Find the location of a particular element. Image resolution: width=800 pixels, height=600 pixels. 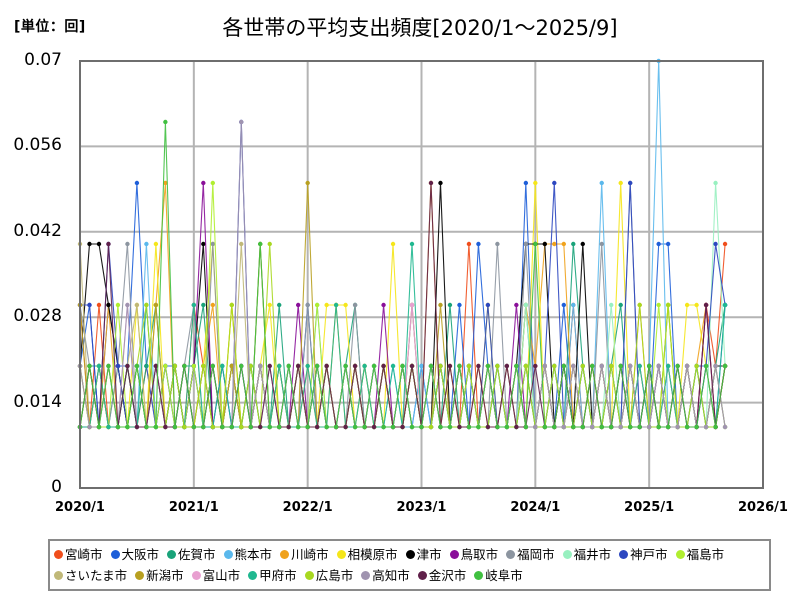

legend-item: 相模原市 is located at coordinates (367, 554).